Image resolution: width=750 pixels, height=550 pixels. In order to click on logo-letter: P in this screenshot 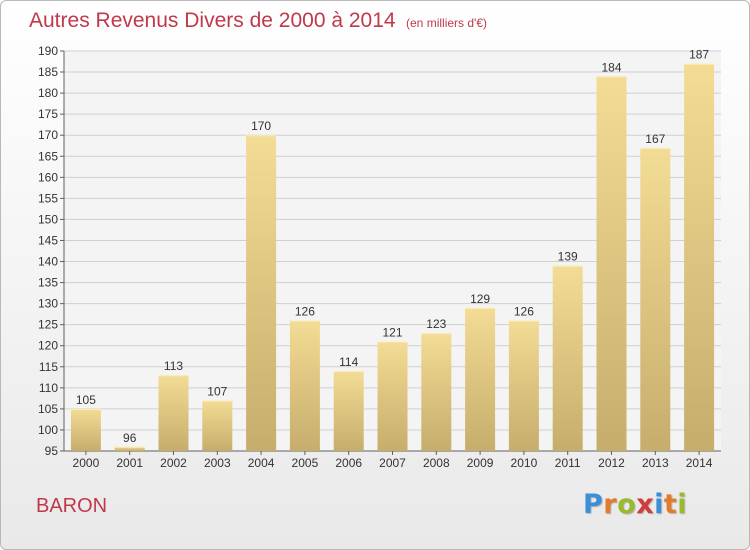, I will do `click(593, 504)`.